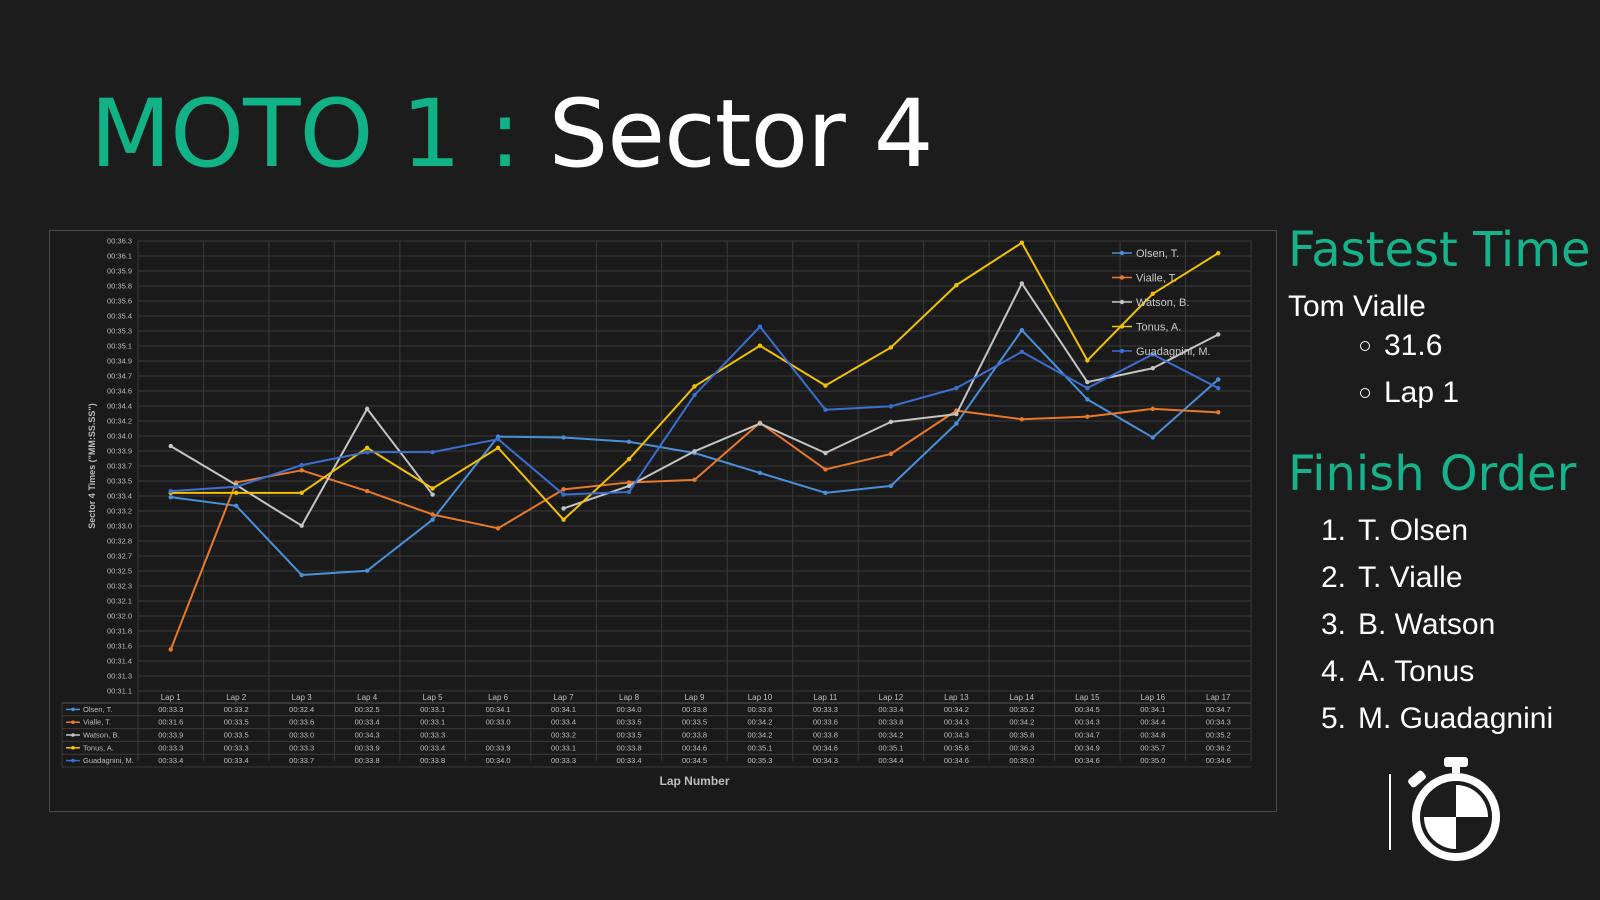 Image resolution: width=1600 pixels, height=900 pixels. I want to click on y-tick-label: 00:31.8, so click(119, 631).